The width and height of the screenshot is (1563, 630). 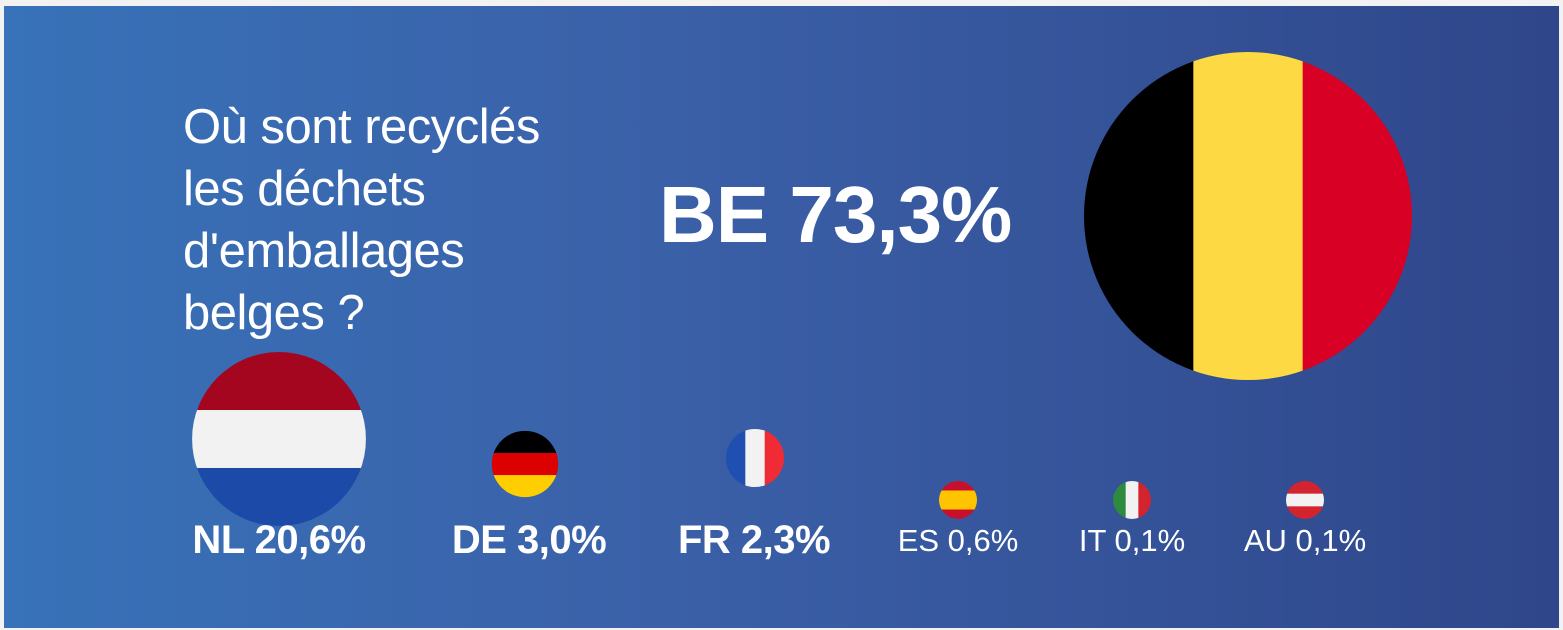 I want to click on austria-flag, so click(x=1305, y=500).